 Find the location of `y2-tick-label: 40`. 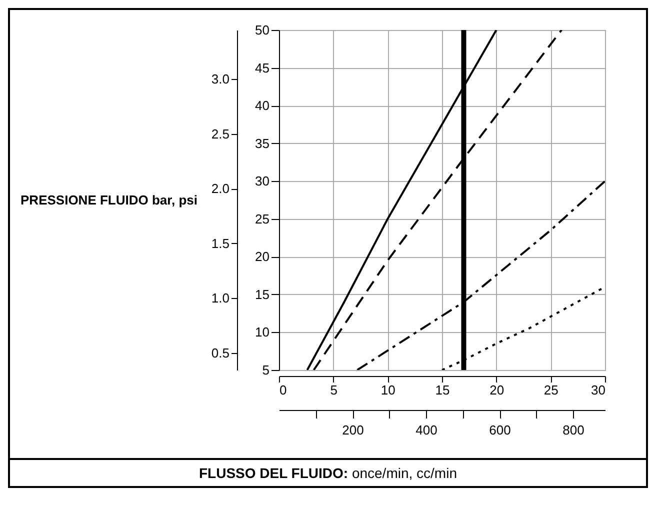

y2-tick-label: 40 is located at coordinates (262, 106).